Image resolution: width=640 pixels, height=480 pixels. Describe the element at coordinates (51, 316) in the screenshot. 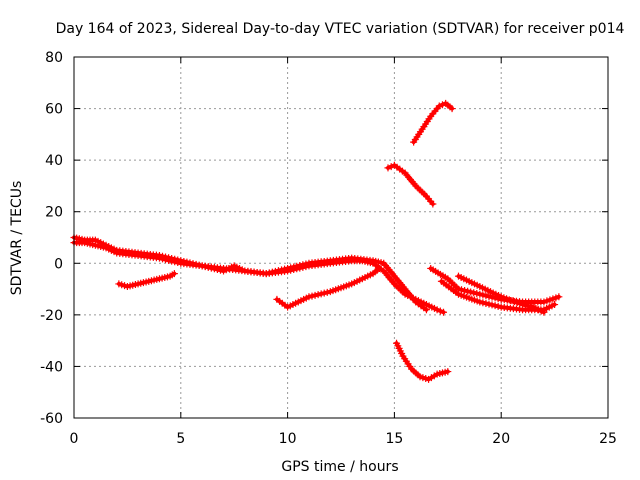

I see `y-tick-label: -20` at that location.